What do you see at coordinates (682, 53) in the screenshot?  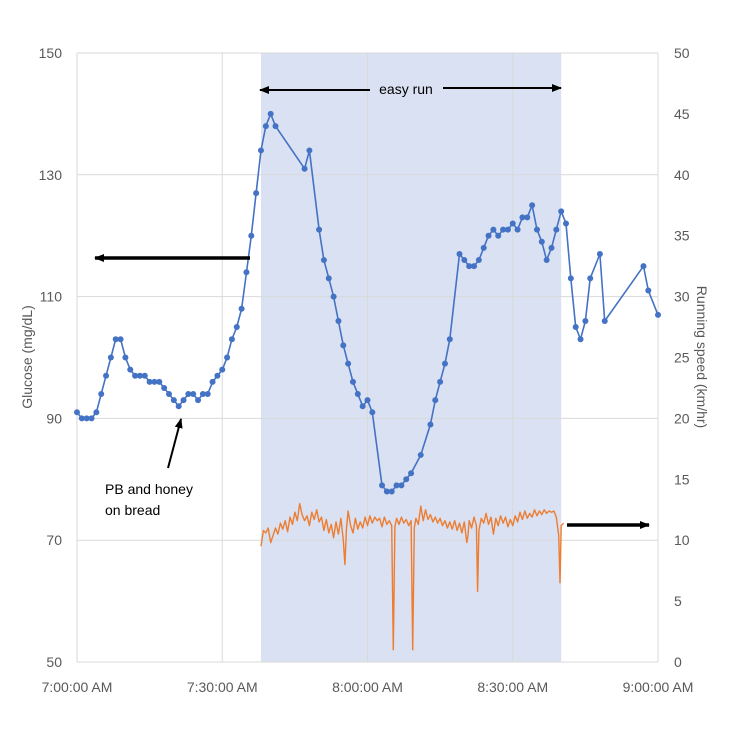 I see `y-tick-label-right: 50` at bounding box center [682, 53].